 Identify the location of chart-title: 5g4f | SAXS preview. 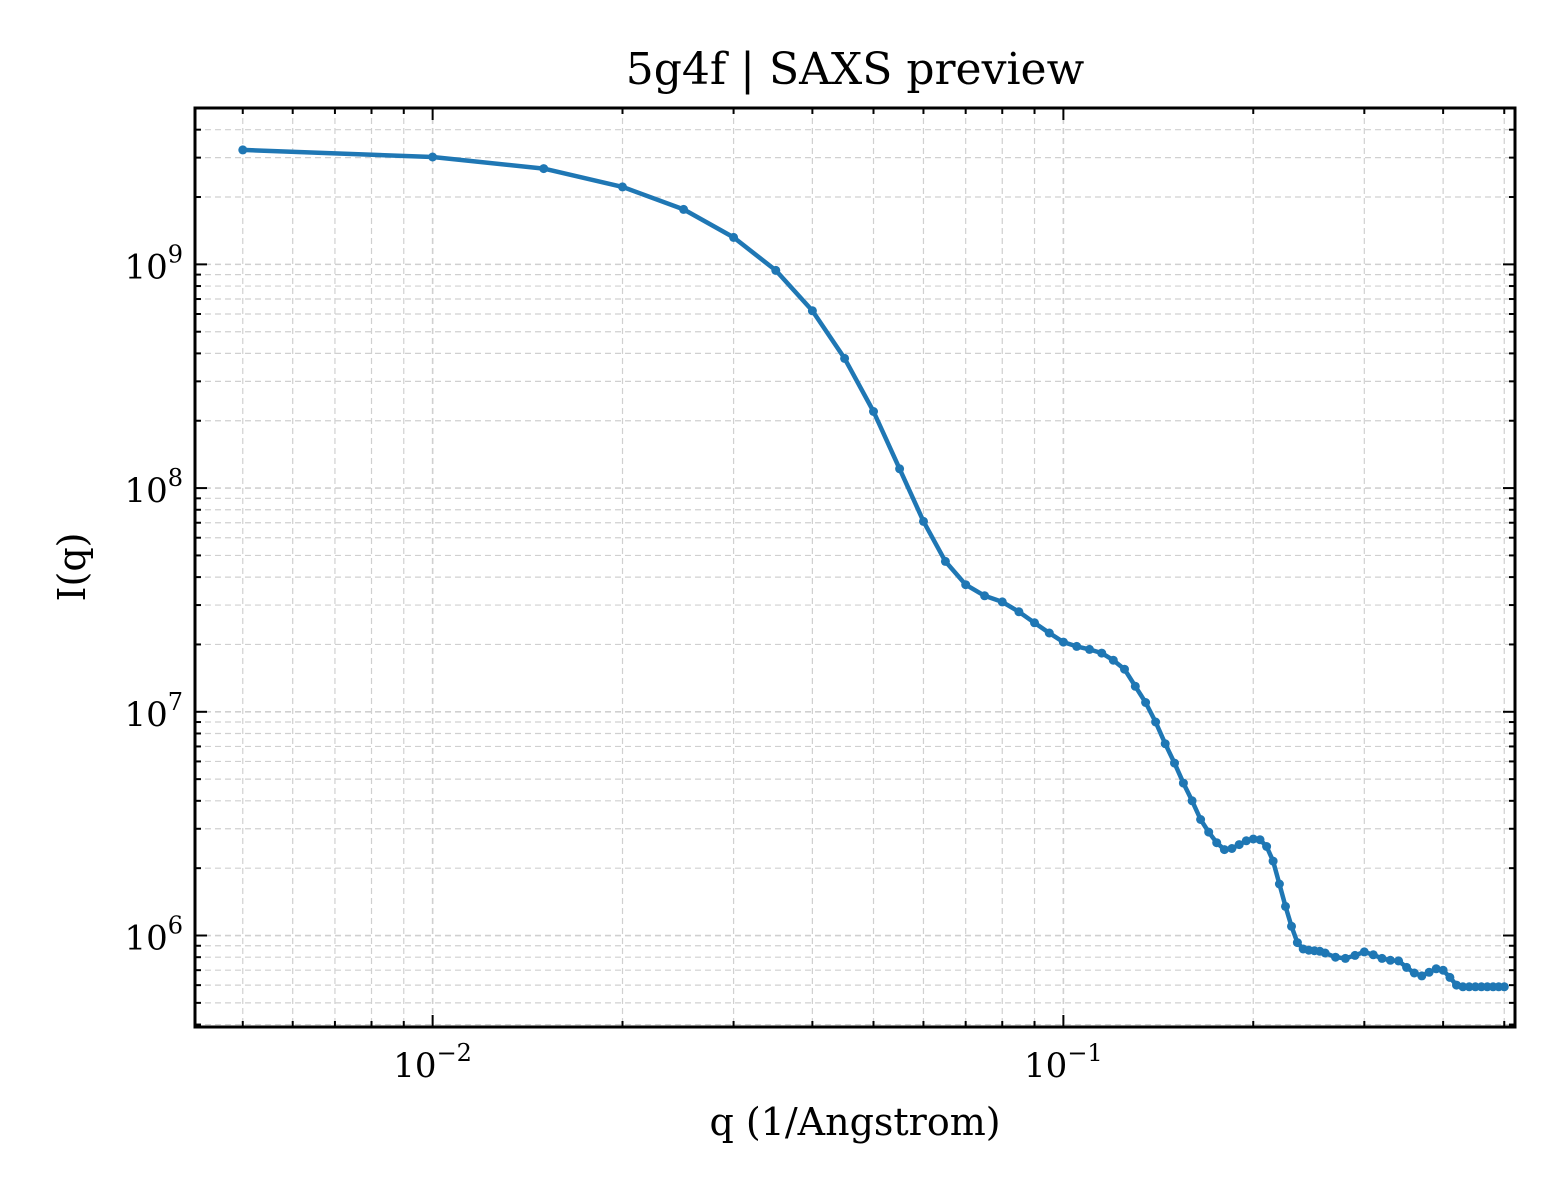
(855, 69).